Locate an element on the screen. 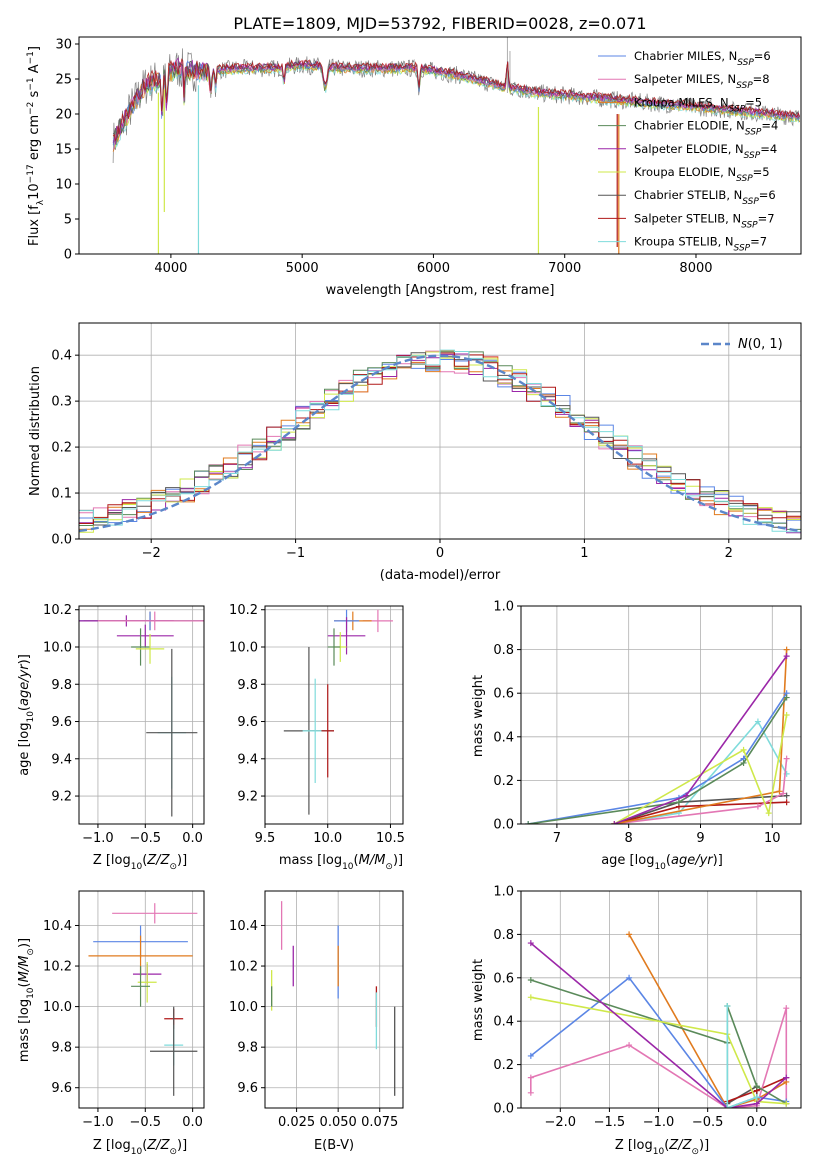  y-tick-label: 20 is located at coordinates (63, 115).